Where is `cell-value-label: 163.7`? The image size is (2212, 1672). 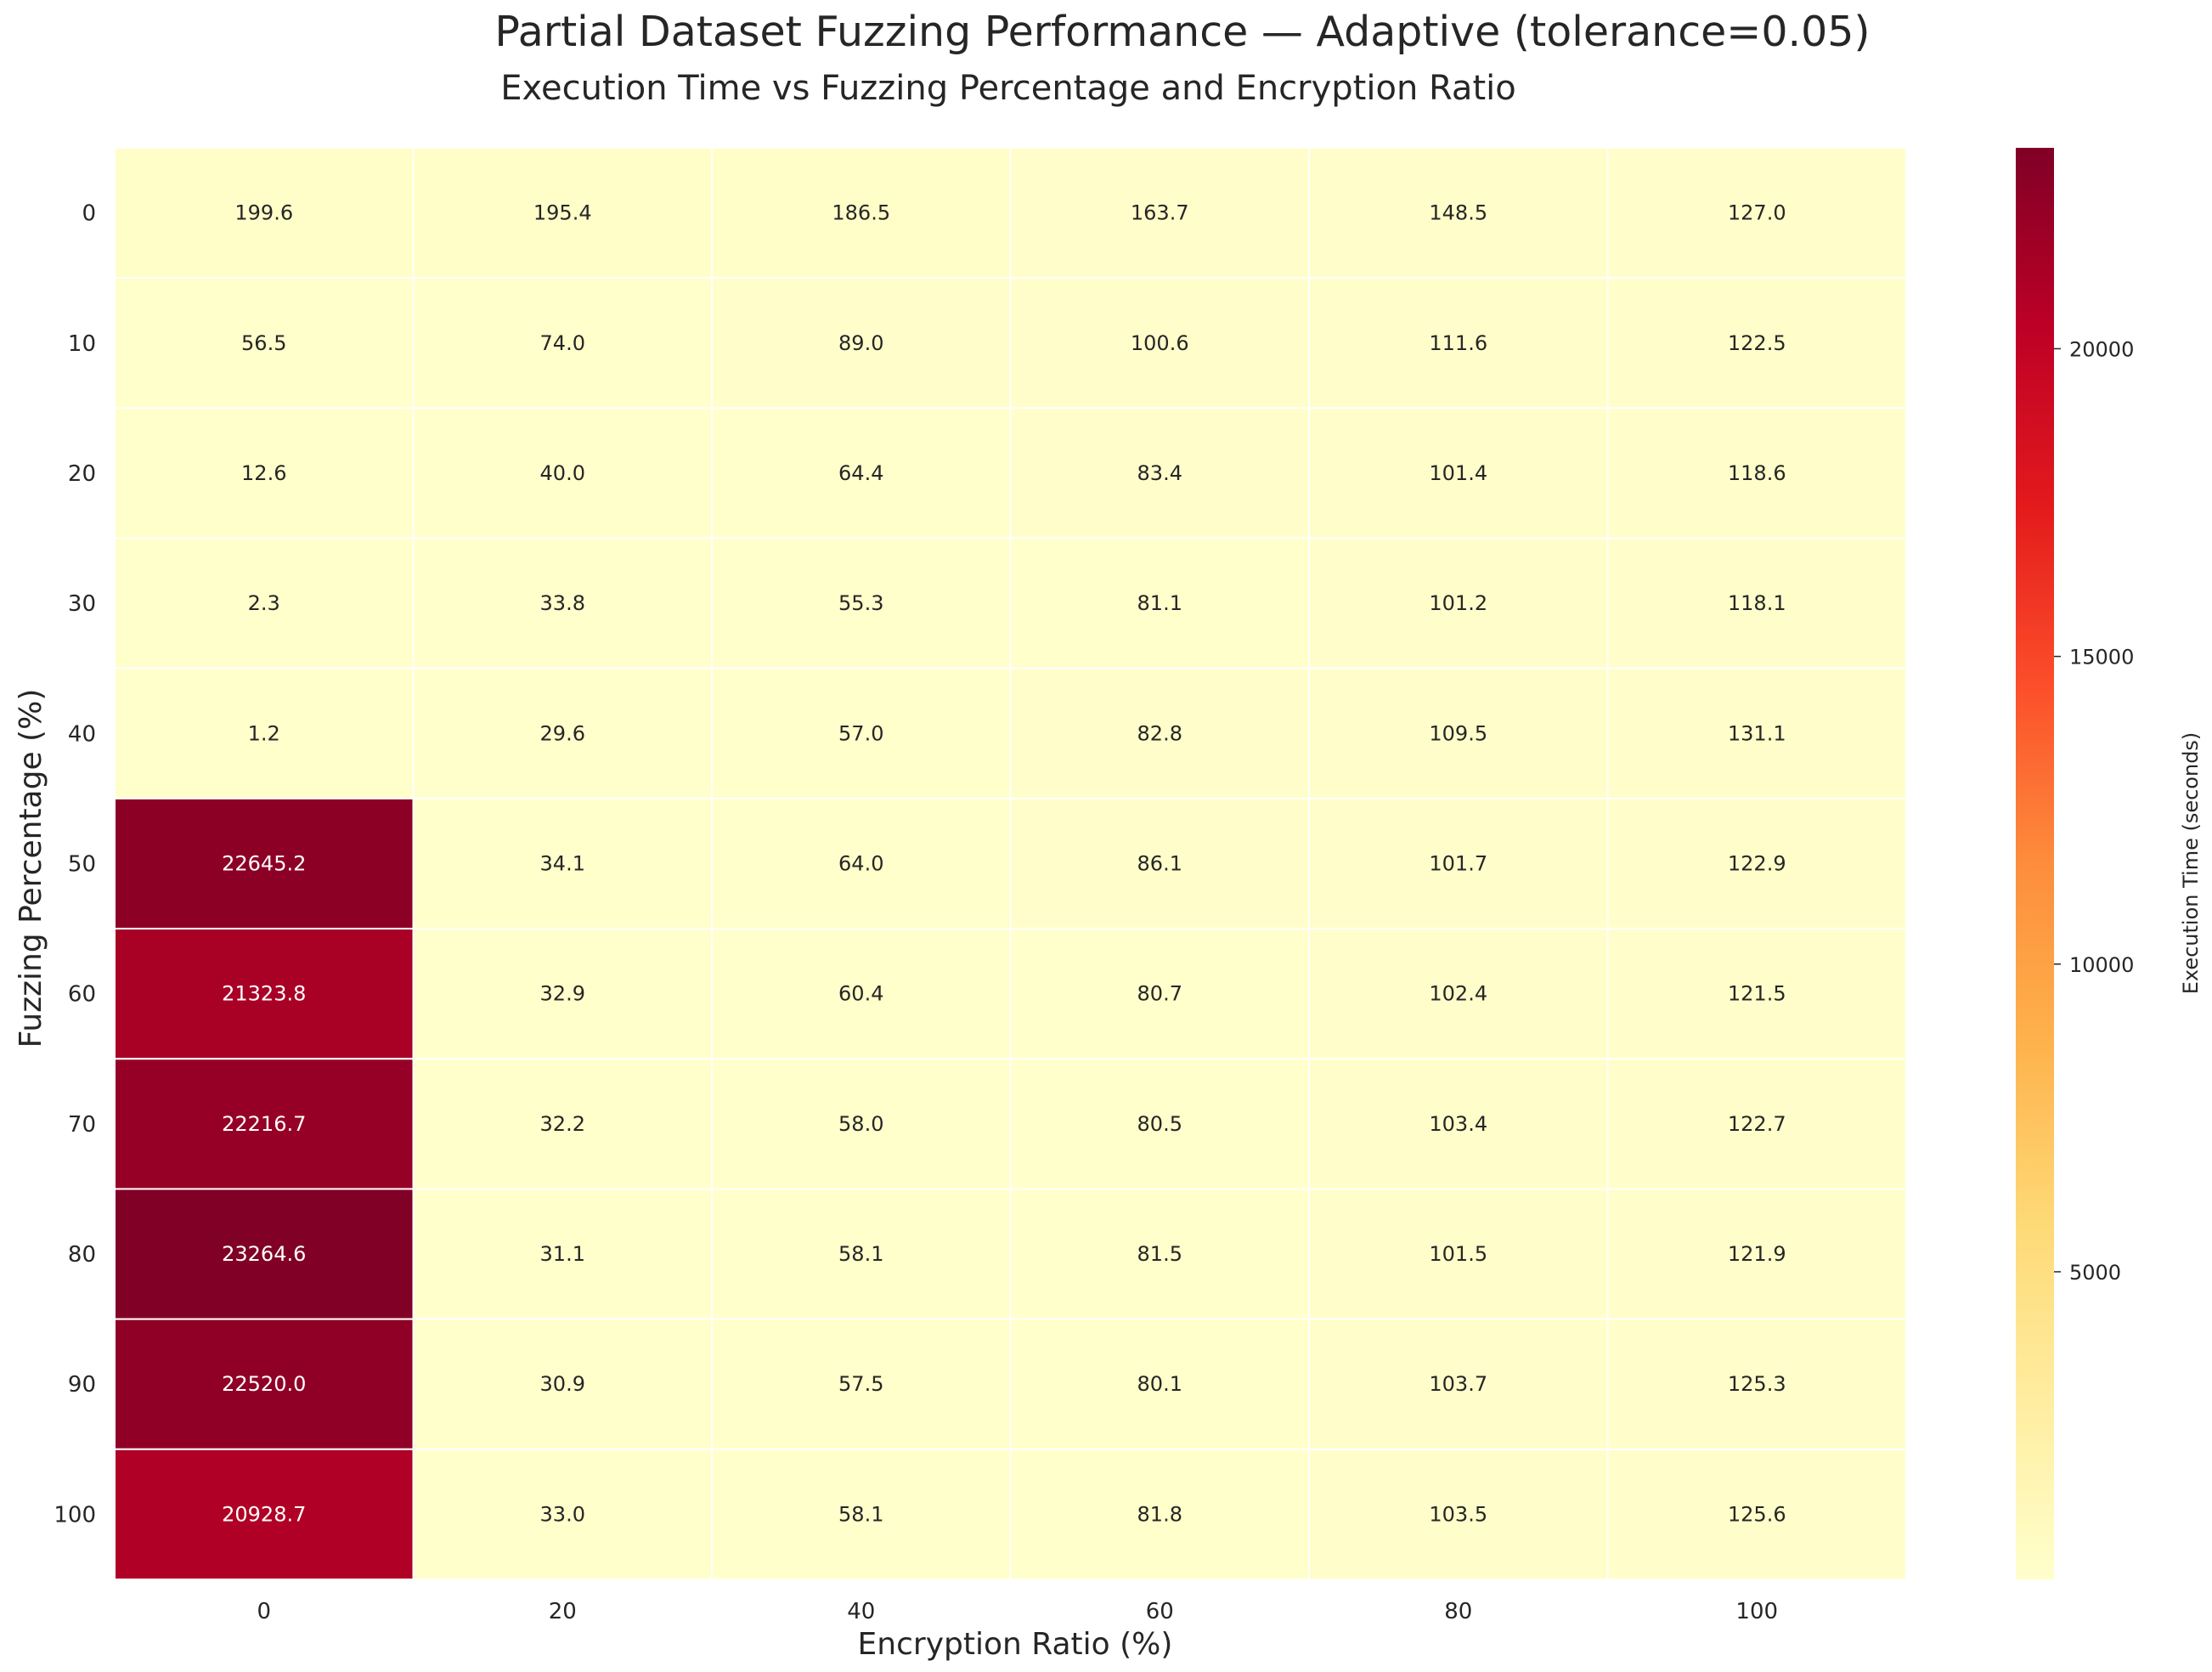
cell-value-label: 163.7 is located at coordinates (1160, 213).